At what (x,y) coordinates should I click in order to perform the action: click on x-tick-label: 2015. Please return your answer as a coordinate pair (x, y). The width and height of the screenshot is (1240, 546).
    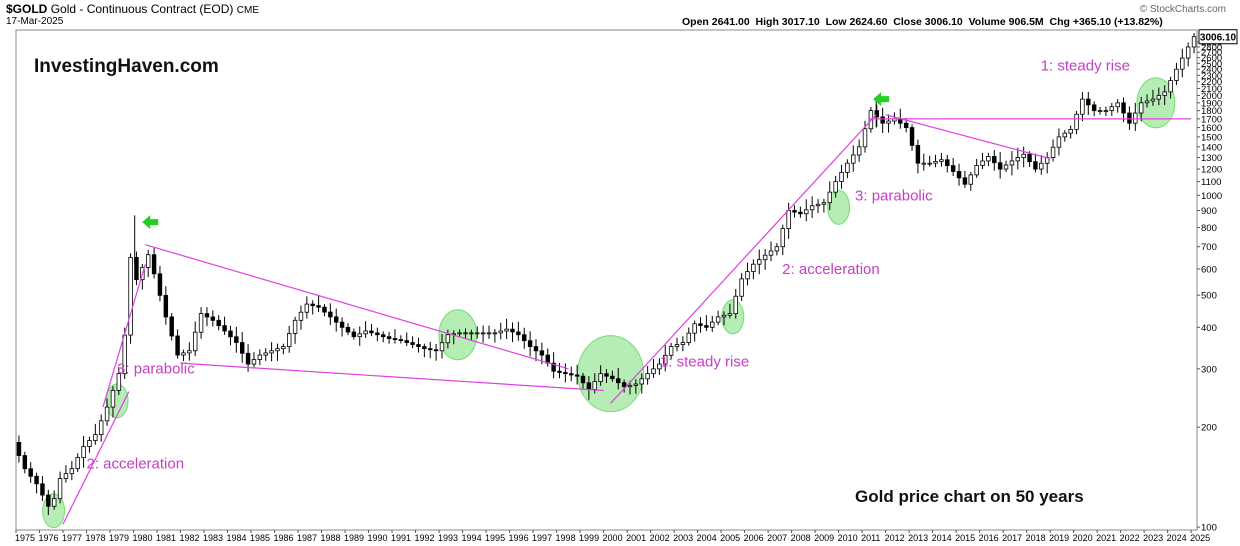
    Looking at the image, I should click on (965, 538).